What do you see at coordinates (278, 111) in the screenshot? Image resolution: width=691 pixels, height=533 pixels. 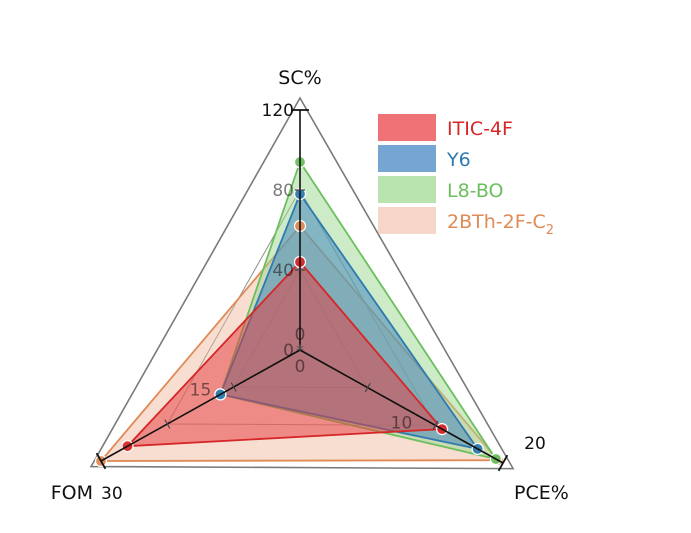 I see `tick-label-sc-3: 120` at bounding box center [278, 111].